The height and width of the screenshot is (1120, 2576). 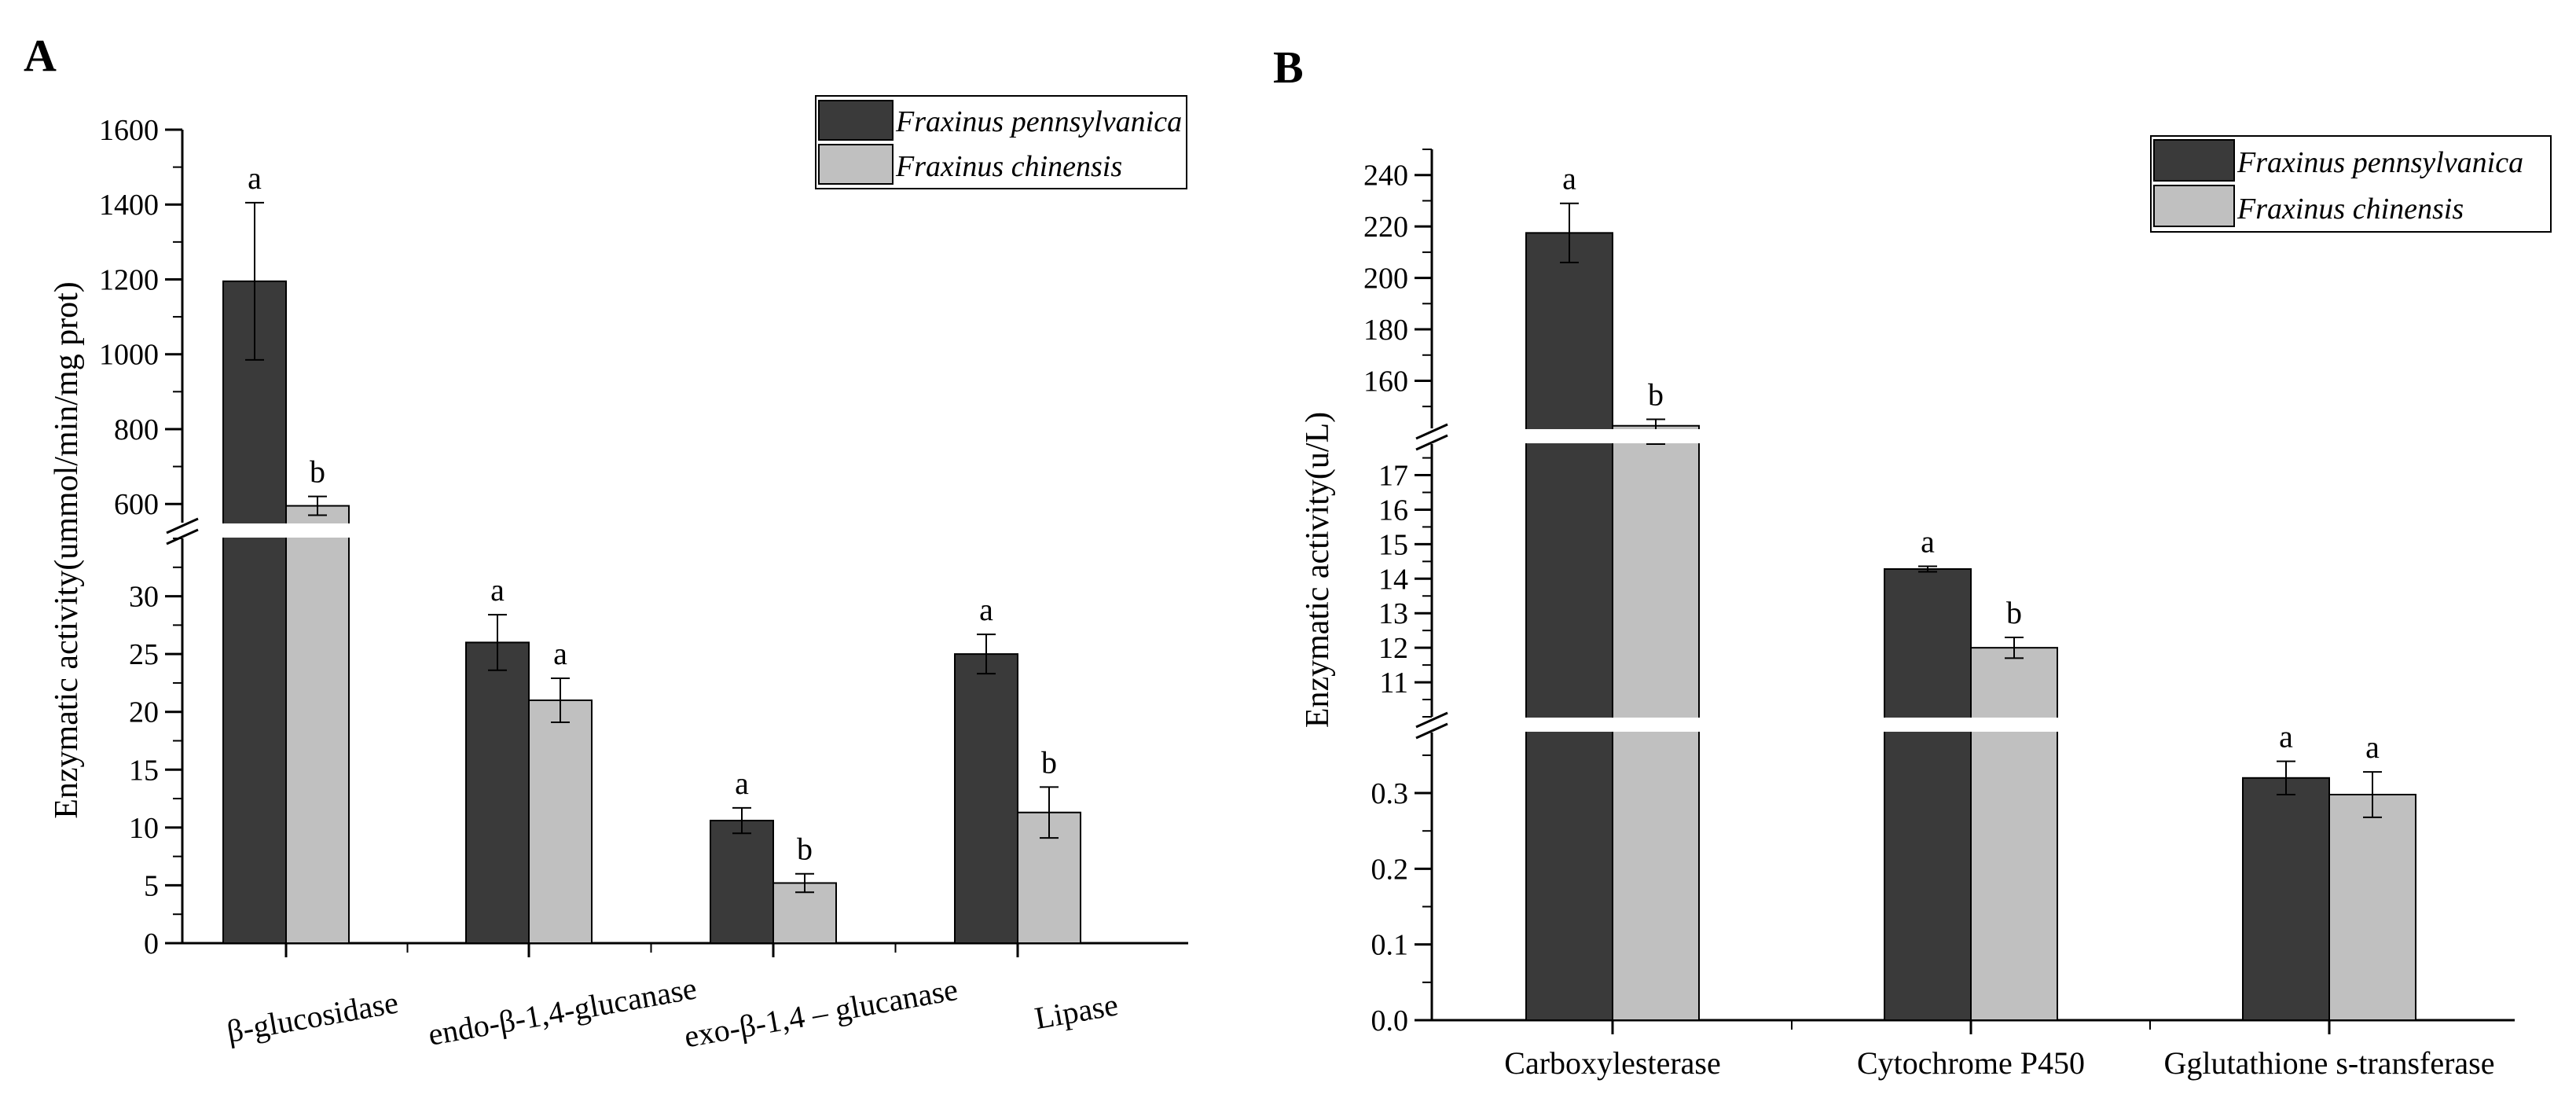 I want to click on panel-b-tick-label: 11, so click(x=1393, y=683).